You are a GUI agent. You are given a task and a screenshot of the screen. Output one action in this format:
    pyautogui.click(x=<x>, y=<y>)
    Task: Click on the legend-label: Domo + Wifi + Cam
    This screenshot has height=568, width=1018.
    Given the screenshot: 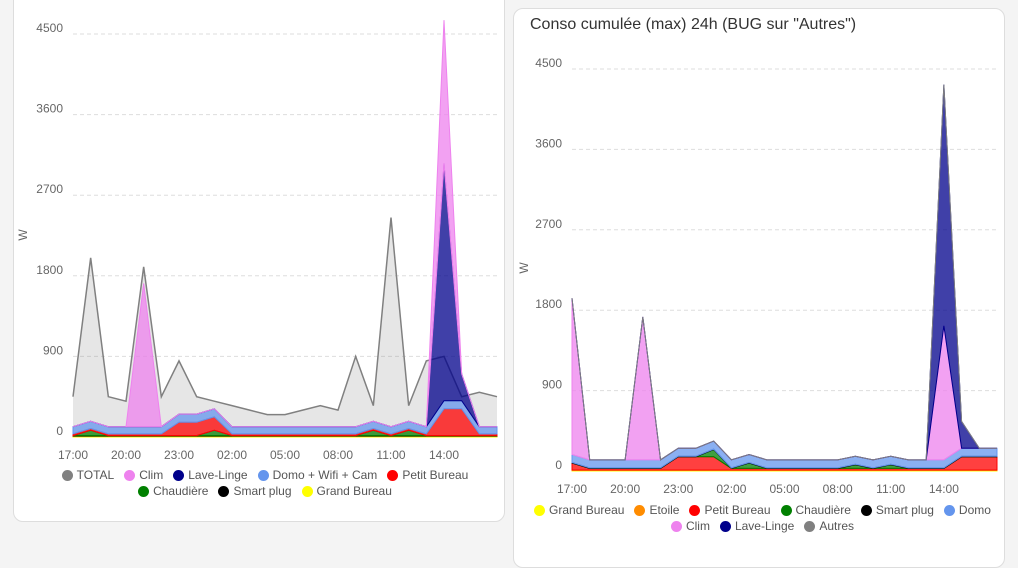 What is the action you would take?
    pyautogui.click(x=325, y=475)
    